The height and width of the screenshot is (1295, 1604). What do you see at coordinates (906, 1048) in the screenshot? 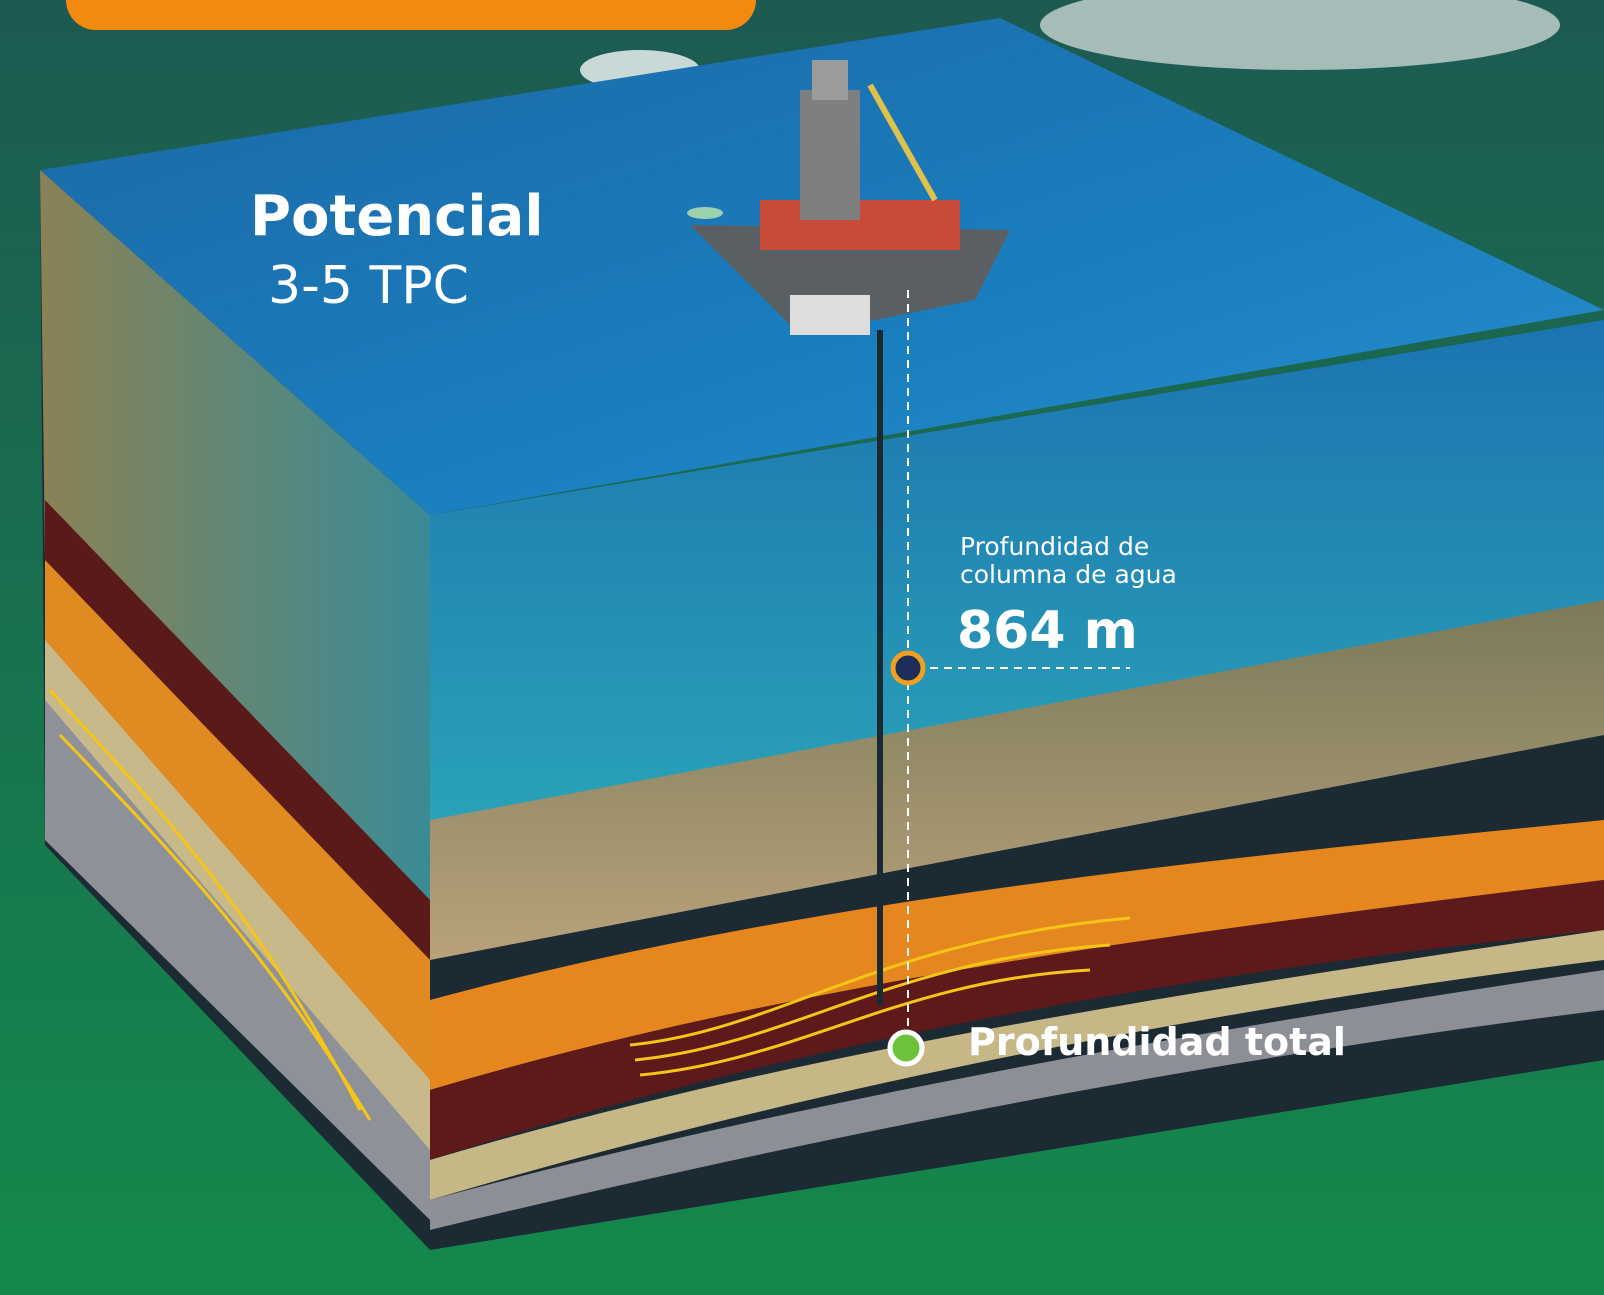
I see `total-depth-marker` at bounding box center [906, 1048].